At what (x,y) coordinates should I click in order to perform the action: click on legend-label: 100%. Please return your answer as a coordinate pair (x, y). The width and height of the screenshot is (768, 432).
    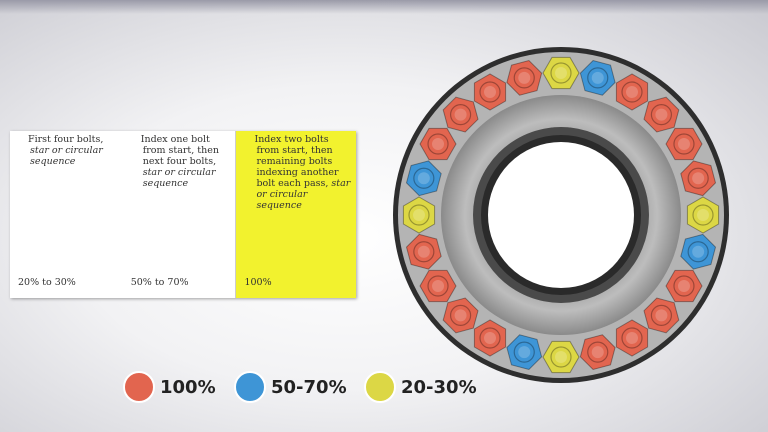
    Looking at the image, I should click on (188, 387).